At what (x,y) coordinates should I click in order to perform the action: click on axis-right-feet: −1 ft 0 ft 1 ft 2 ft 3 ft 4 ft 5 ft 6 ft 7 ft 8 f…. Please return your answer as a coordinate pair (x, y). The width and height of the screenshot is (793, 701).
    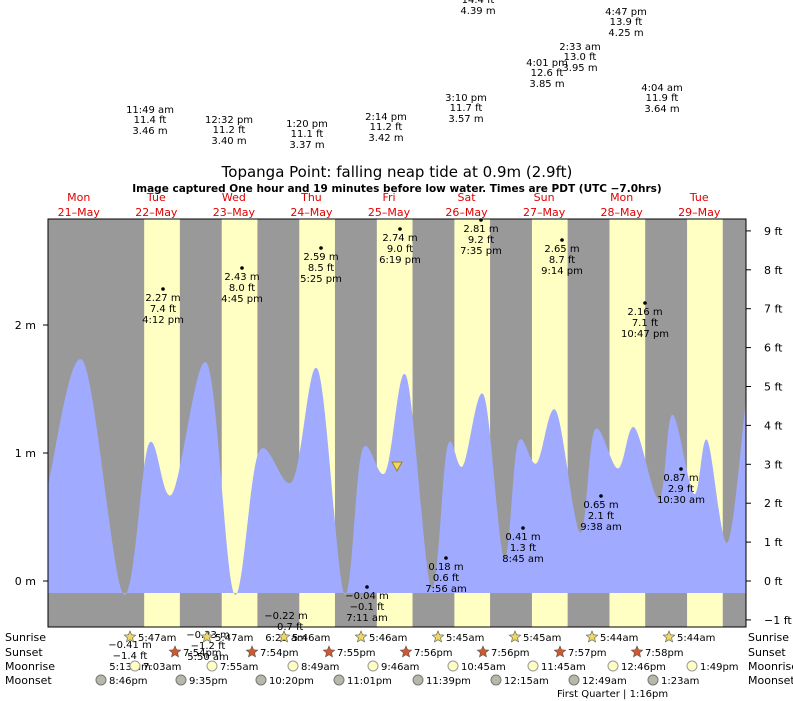
    Looking at the image, I should click on (769, 426).